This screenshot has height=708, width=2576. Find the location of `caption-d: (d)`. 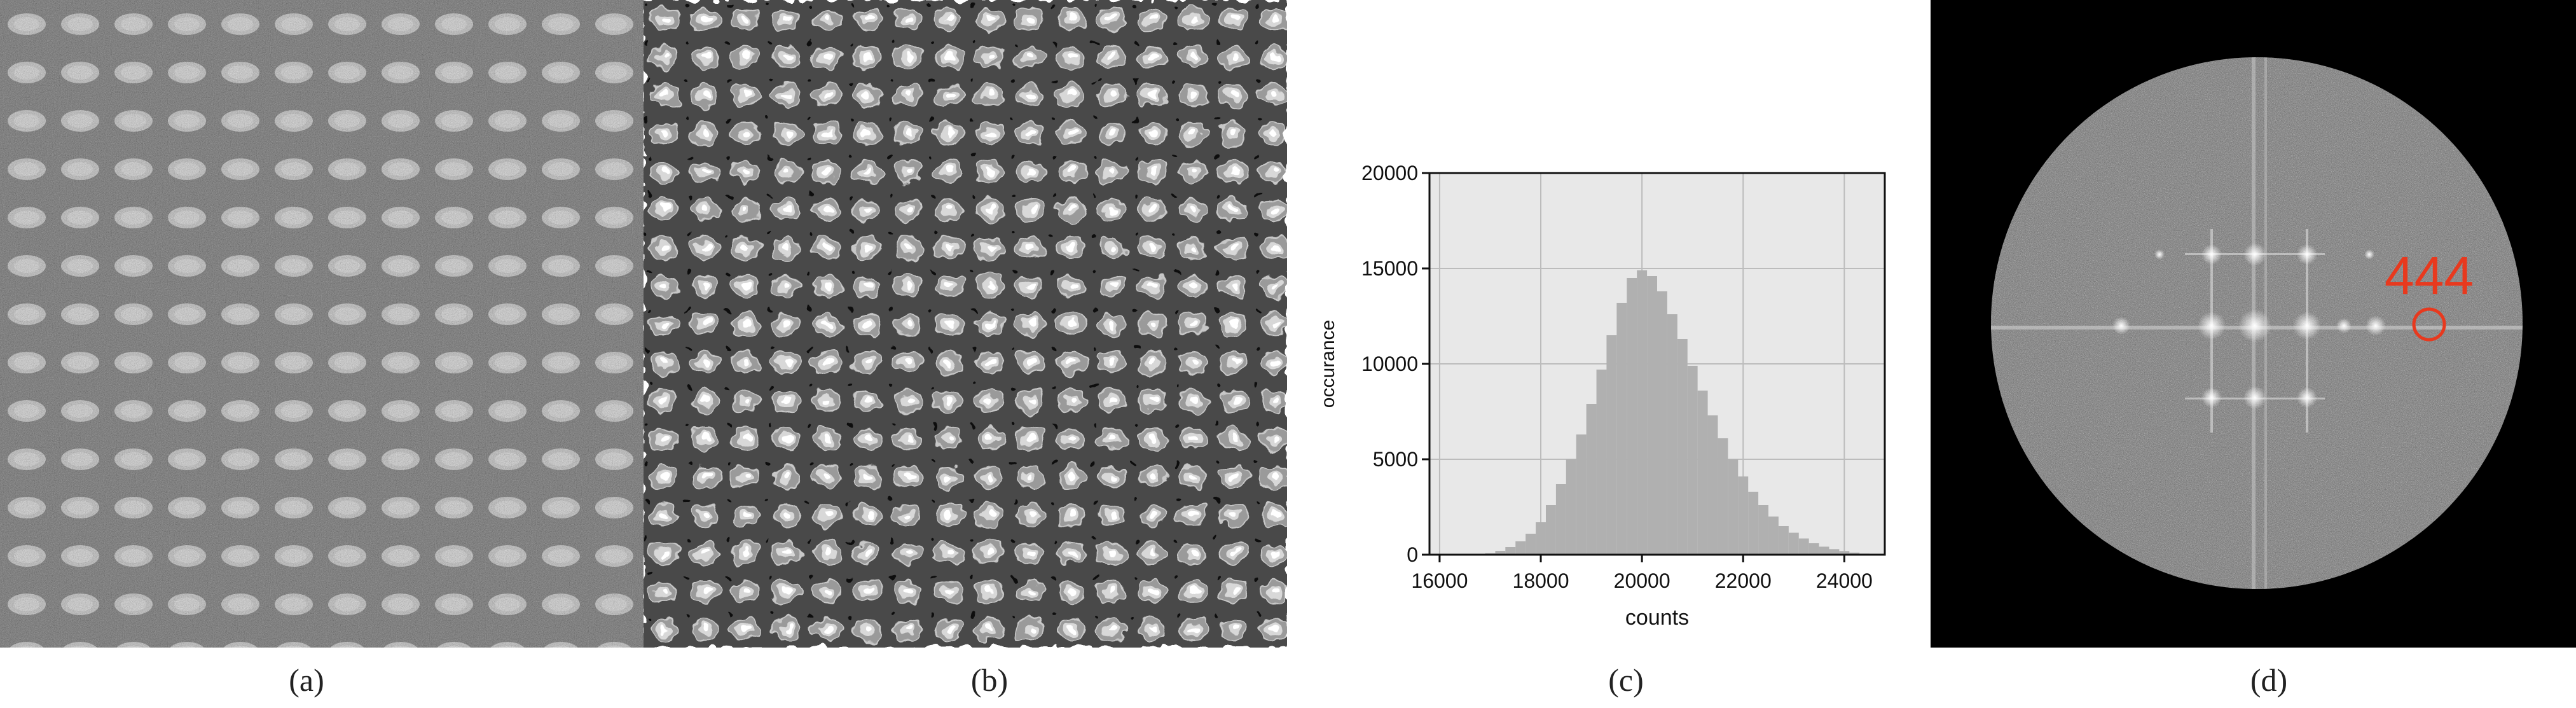

caption-d: (d) is located at coordinates (2269, 680).